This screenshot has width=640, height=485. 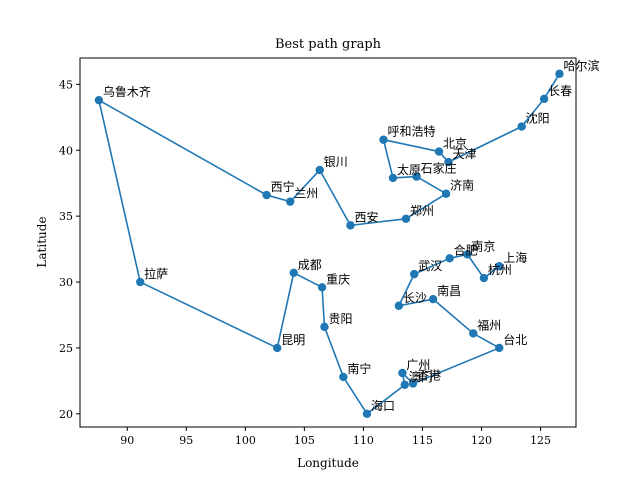 What do you see at coordinates (422, 210) in the screenshot?
I see `city-label: 郑州` at bounding box center [422, 210].